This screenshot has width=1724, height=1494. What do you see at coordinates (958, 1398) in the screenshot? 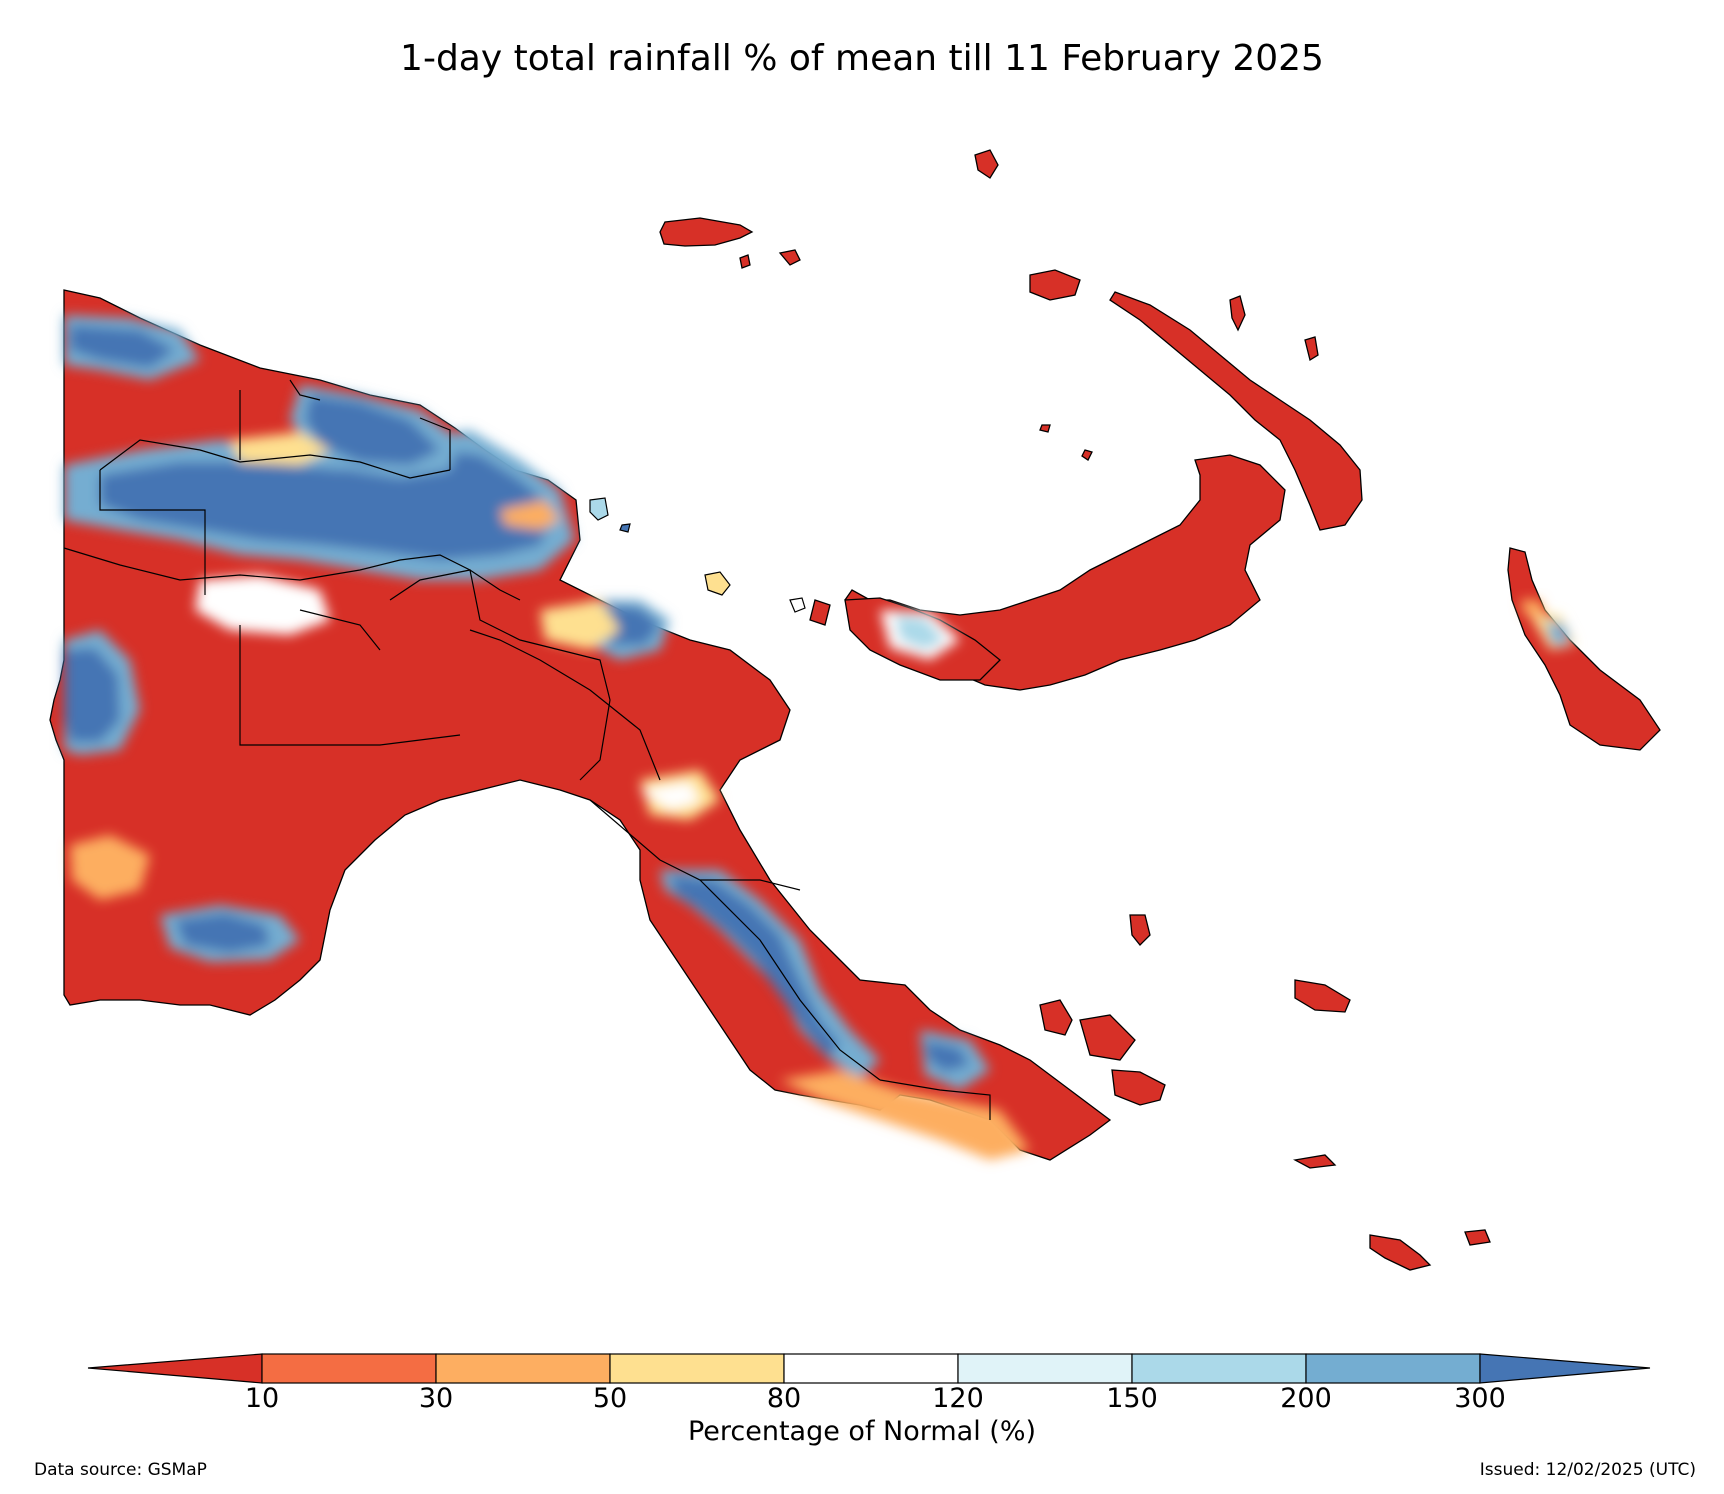
I see `colorbar-tick-120: 120` at bounding box center [958, 1398].